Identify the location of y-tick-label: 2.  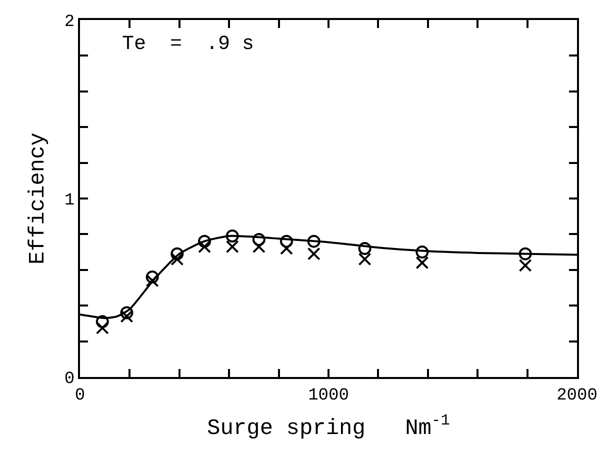
(69, 22).